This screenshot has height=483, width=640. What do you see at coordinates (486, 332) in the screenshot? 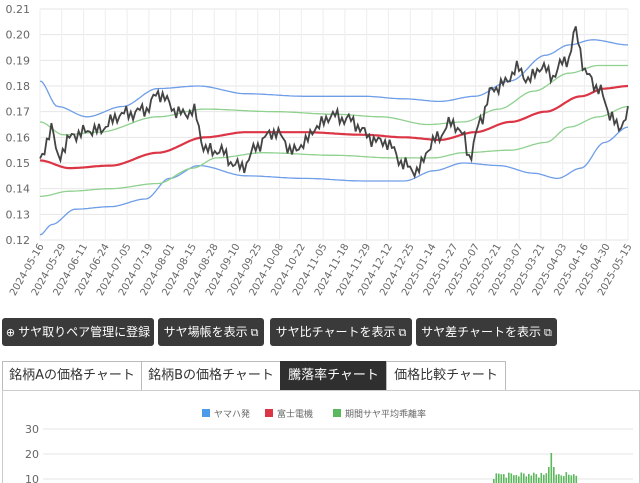
I see `show-diff-chart-button: サヤ差チャートを表示⧉` at bounding box center [486, 332].